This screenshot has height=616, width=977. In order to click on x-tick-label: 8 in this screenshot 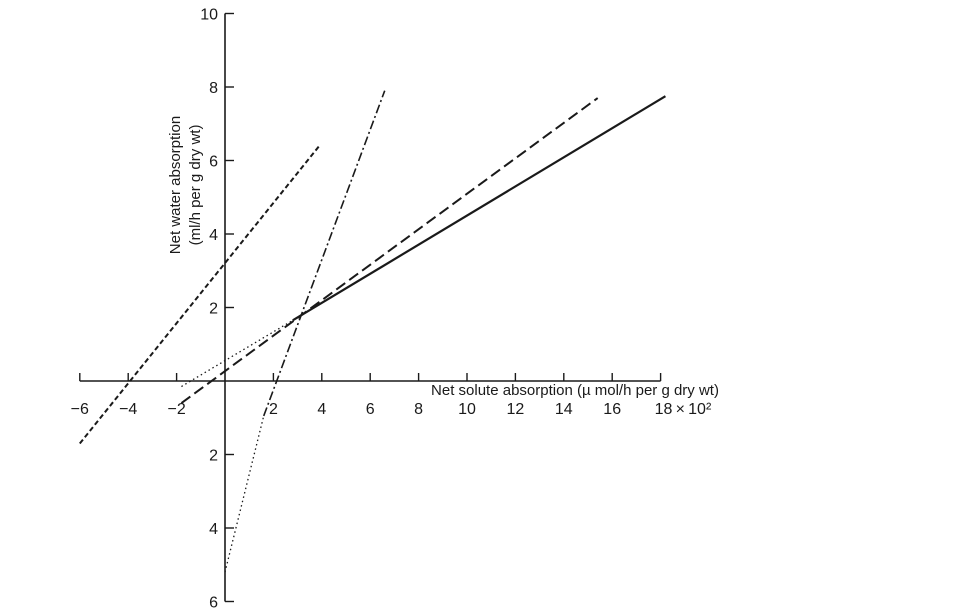, I will do `click(418, 409)`.